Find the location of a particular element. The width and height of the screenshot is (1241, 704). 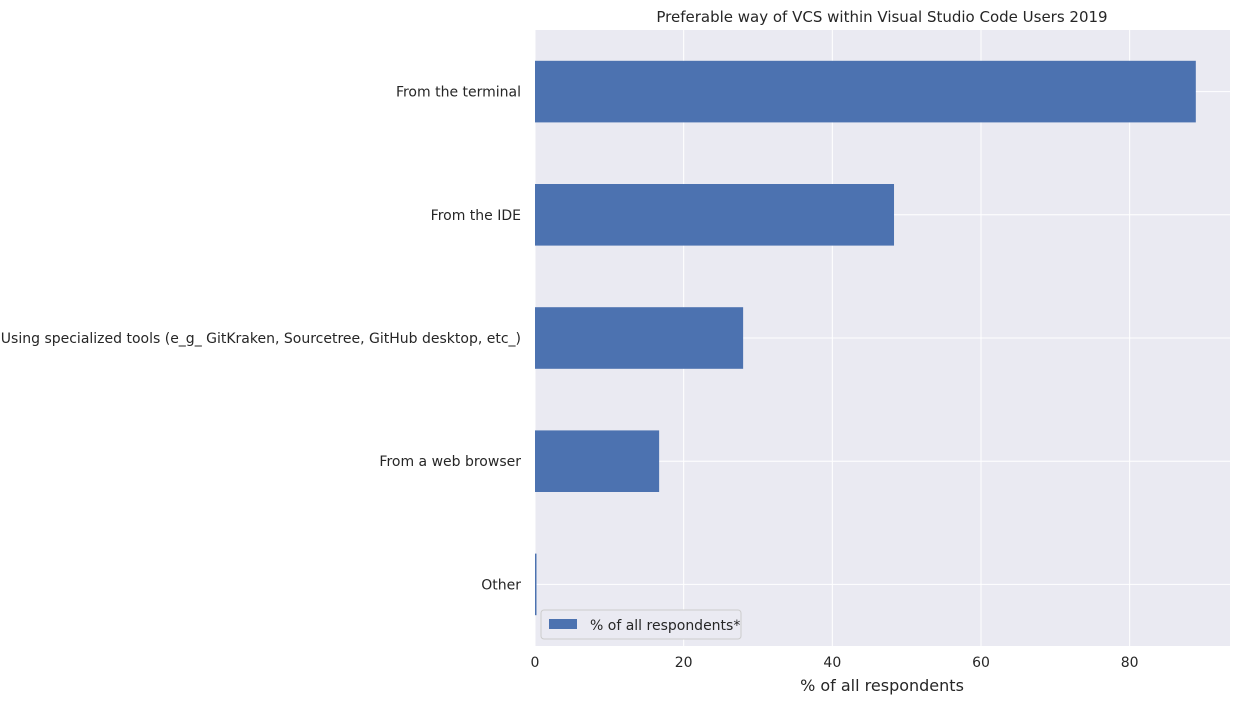

x-tick-label: 60 is located at coordinates (981, 663).